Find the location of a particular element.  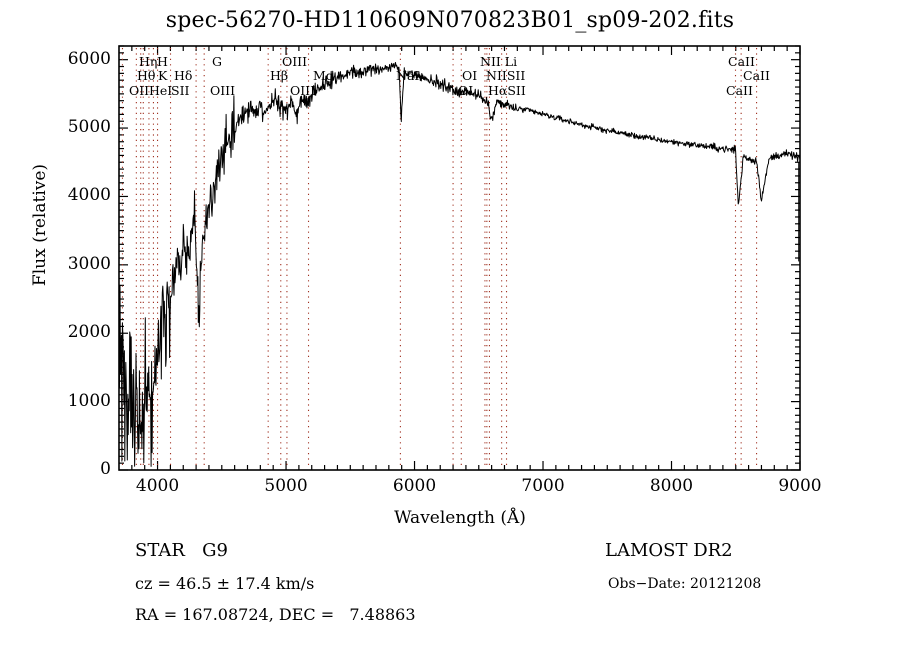

x-tick-label: 6000 is located at coordinates (414, 486).